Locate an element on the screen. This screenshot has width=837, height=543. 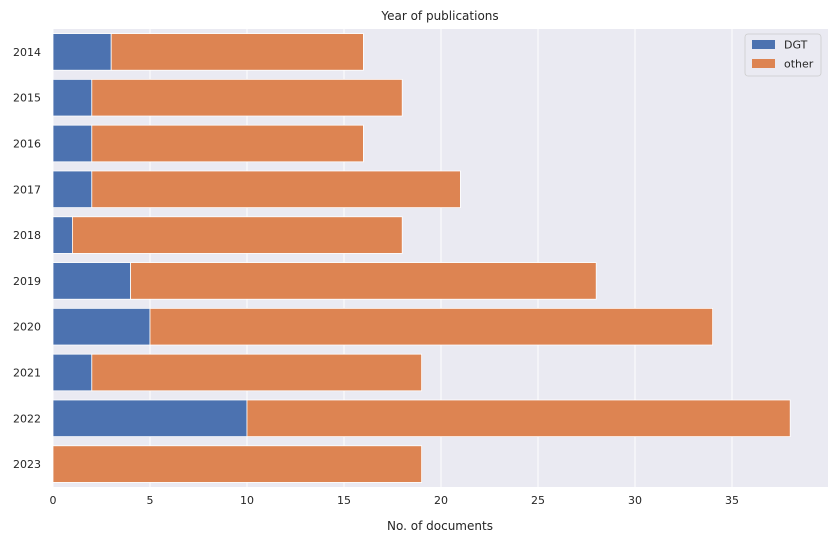
x-tick-label-3: 15 is located at coordinates (344, 500).